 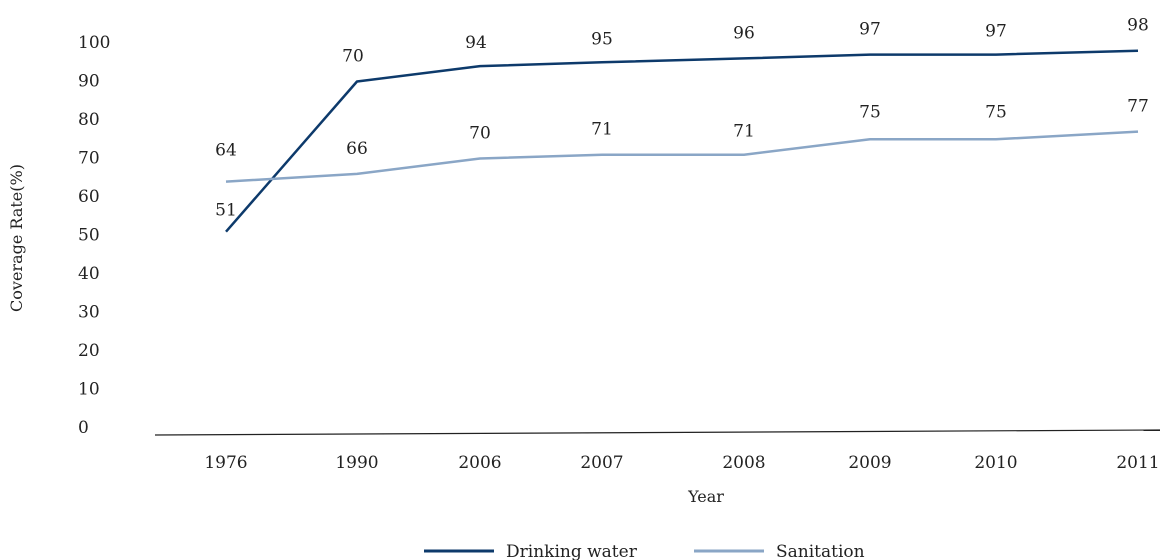 What do you see at coordinates (357, 149) in the screenshot?
I see `data-label-sanitation: 66` at bounding box center [357, 149].